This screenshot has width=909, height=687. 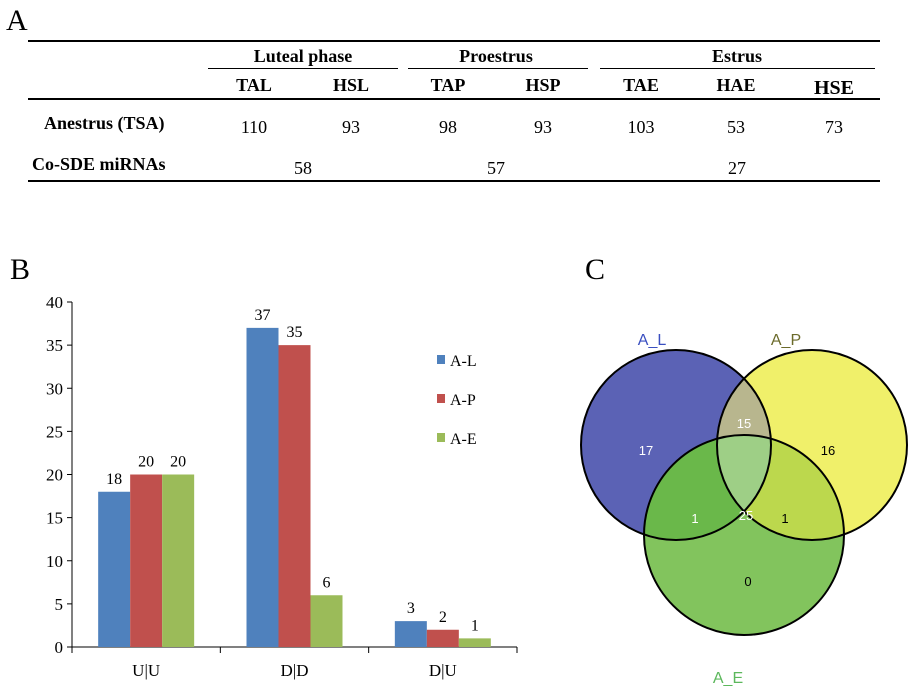 What do you see at coordinates (99, 164) in the screenshot?
I see `row-label-co-sde: Co-SDE miRNAs` at bounding box center [99, 164].